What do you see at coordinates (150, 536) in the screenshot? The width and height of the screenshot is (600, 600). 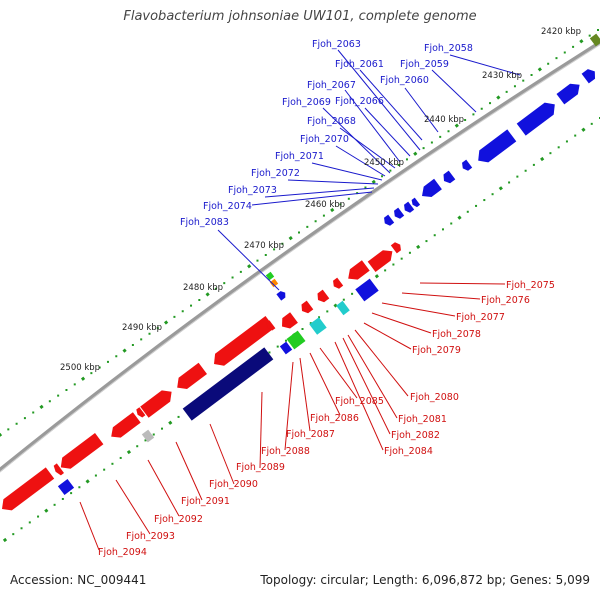 I see `gene-label-fjoh-2093: Fjoh_2093` at bounding box center [150, 536].